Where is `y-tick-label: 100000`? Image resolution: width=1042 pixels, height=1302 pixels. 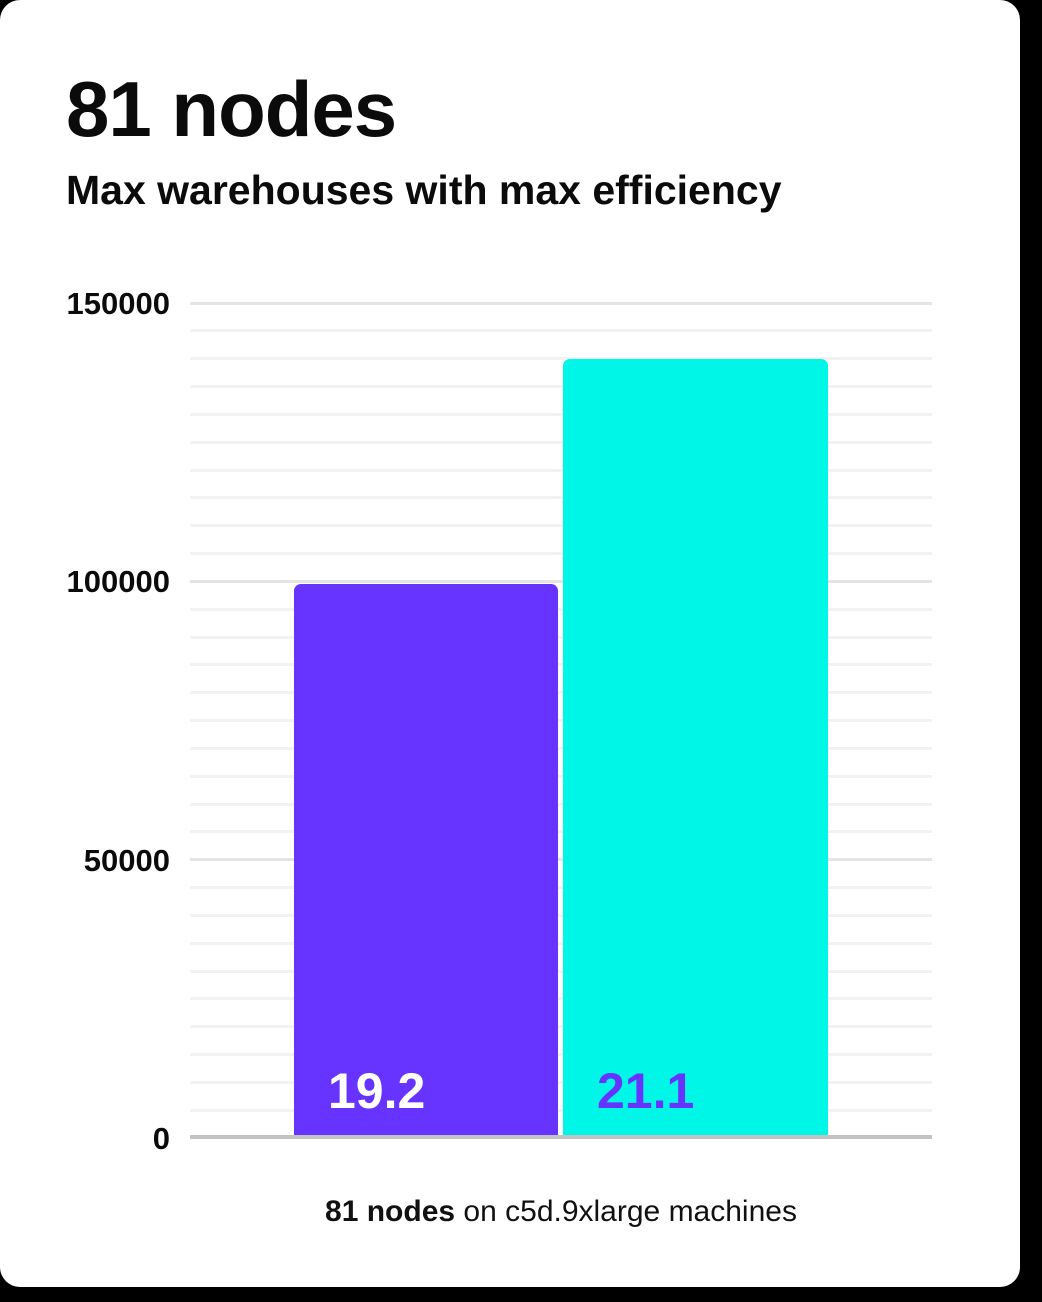
y-tick-label: 100000 is located at coordinates (118, 582).